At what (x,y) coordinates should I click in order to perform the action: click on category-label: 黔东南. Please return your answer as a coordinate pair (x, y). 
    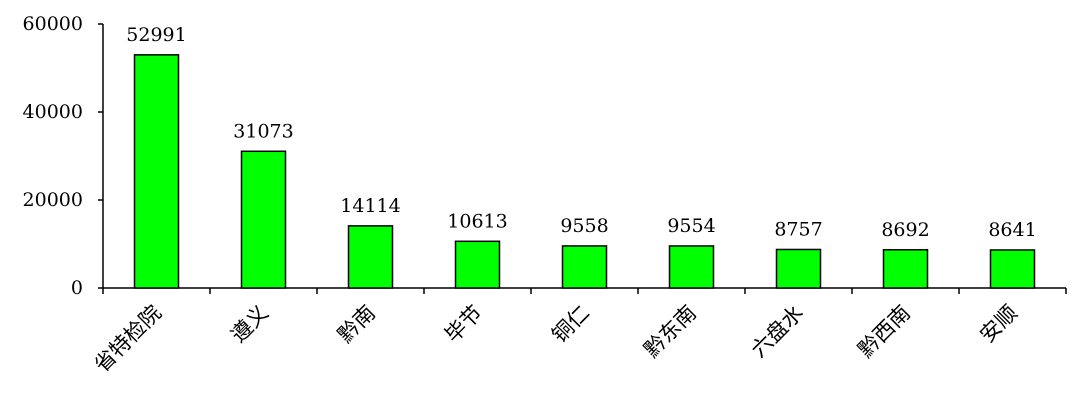
    Looking at the image, I should click on (671, 332).